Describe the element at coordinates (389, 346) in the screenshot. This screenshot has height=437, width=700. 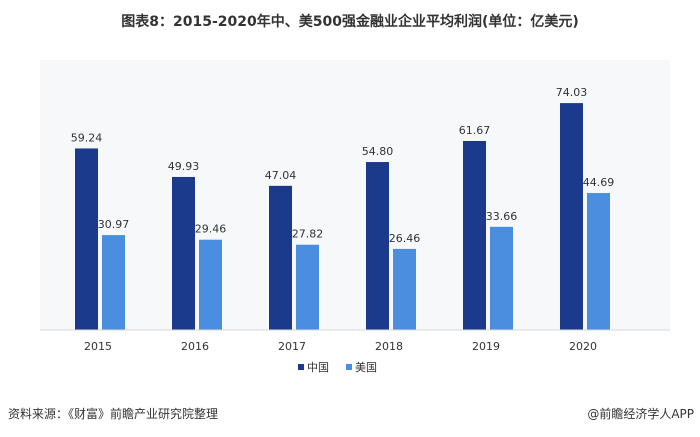
I see `x-tick-label: 2018` at that location.